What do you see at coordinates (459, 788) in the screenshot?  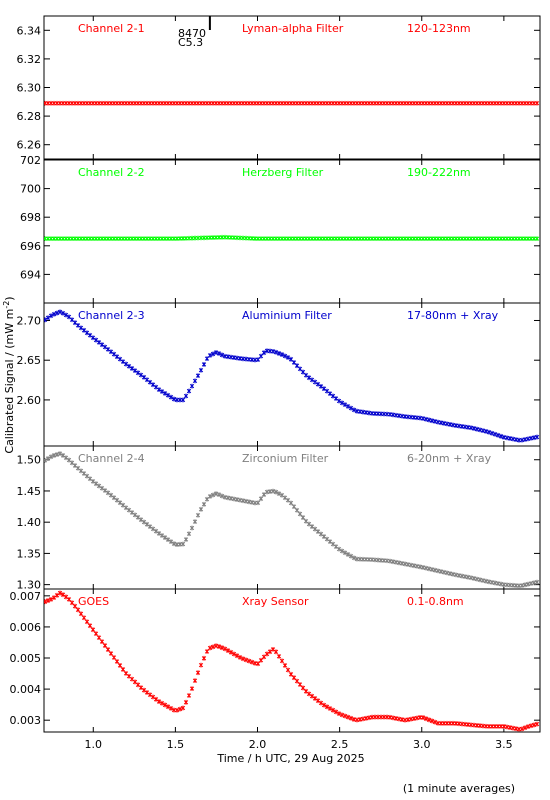 I see `averaging-note: (1 minute averages)` at bounding box center [459, 788].